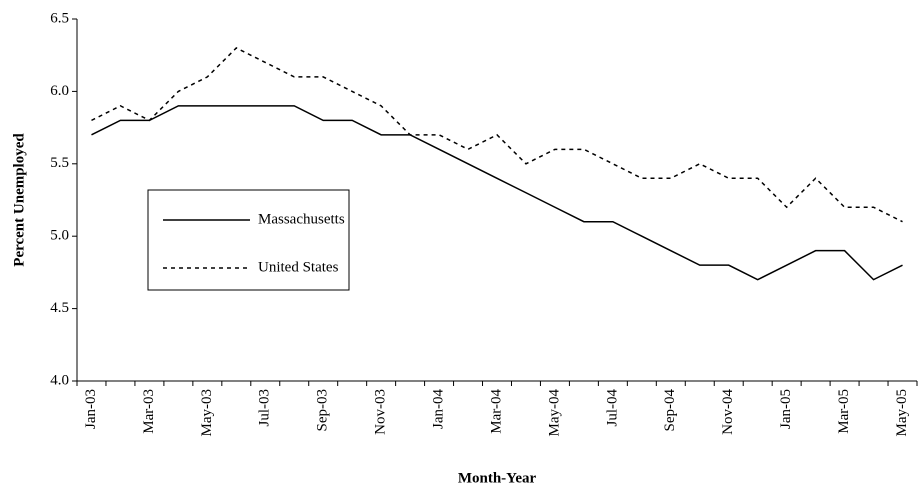  Describe the element at coordinates (207, 413) in the screenshot. I see `x-tick-label: May-03` at that location.